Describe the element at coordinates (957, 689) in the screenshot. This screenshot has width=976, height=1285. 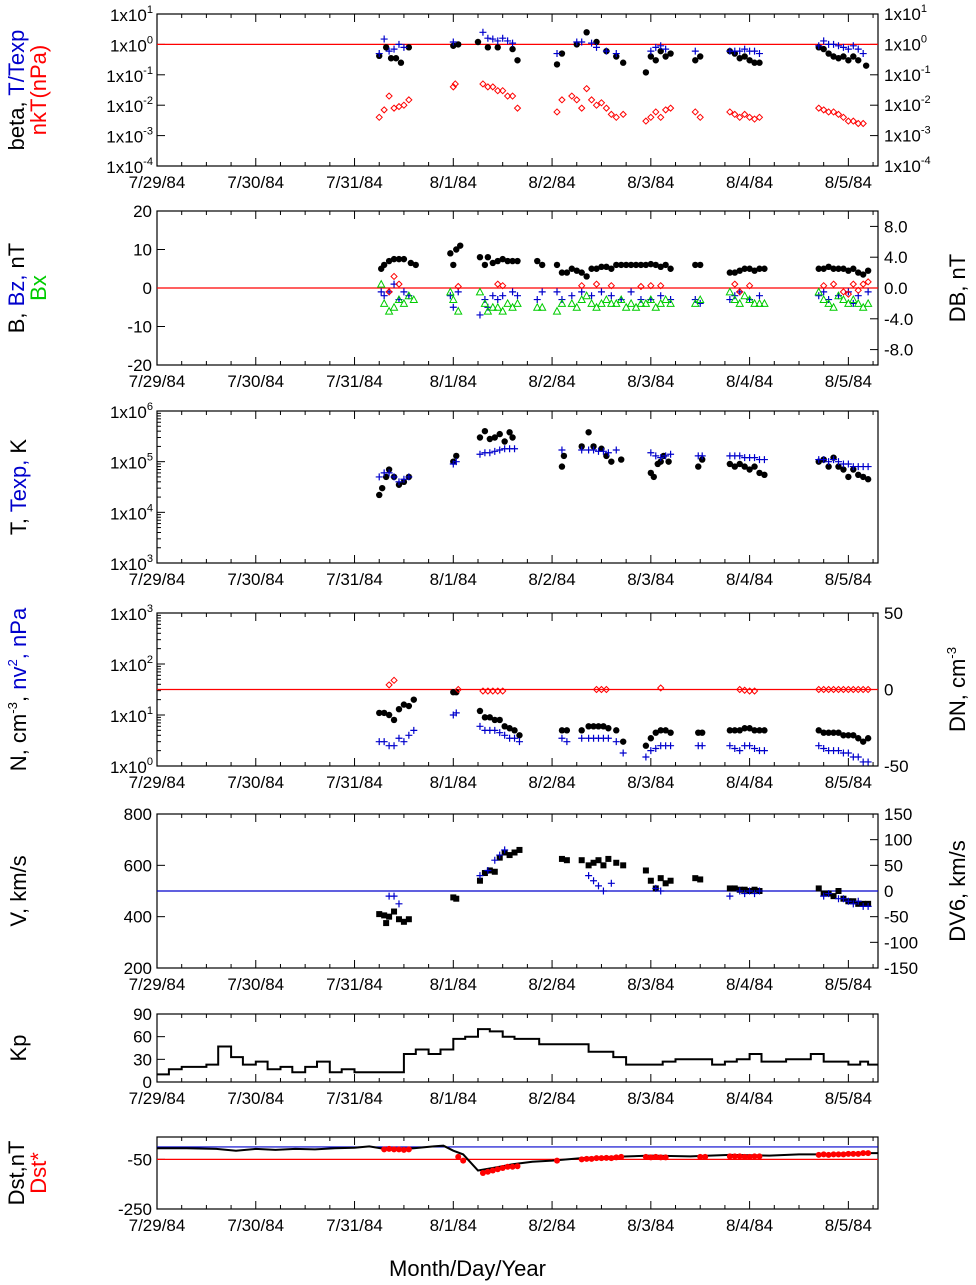
I see `y2-axis-label: DN, cm-3​` at that location.